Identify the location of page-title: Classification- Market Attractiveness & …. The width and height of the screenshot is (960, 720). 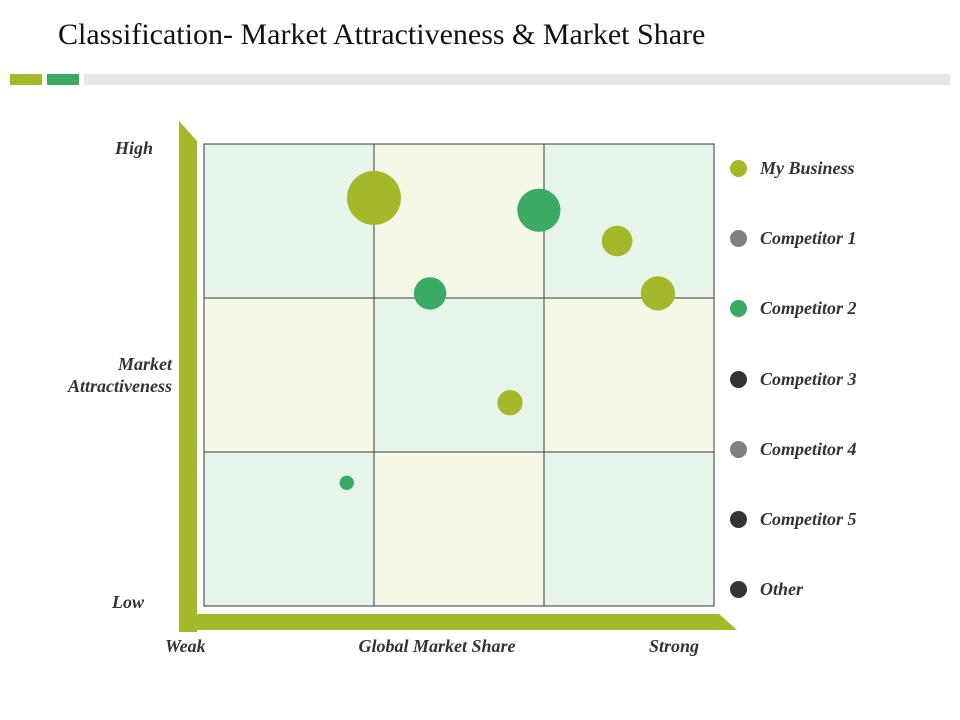
(382, 34).